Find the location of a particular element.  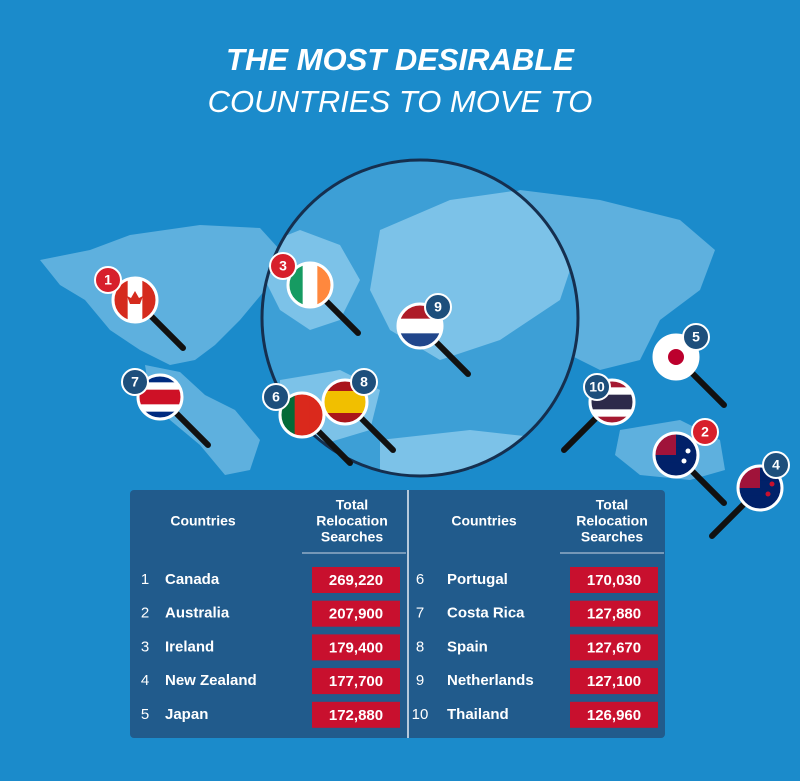

rank-cell: 5 is located at coordinates (145, 714).